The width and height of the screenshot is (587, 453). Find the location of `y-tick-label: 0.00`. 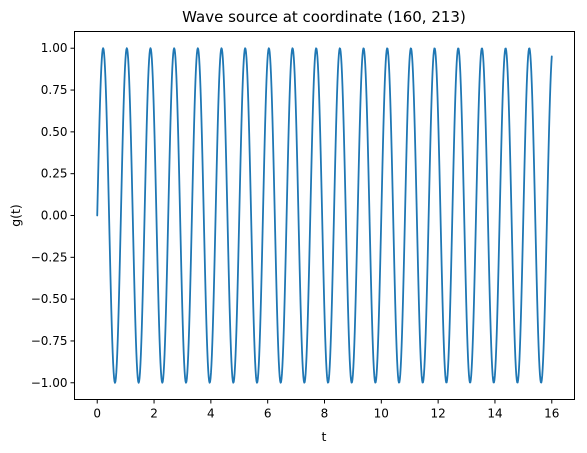

y-tick-label: 0.00 is located at coordinates (54, 216).